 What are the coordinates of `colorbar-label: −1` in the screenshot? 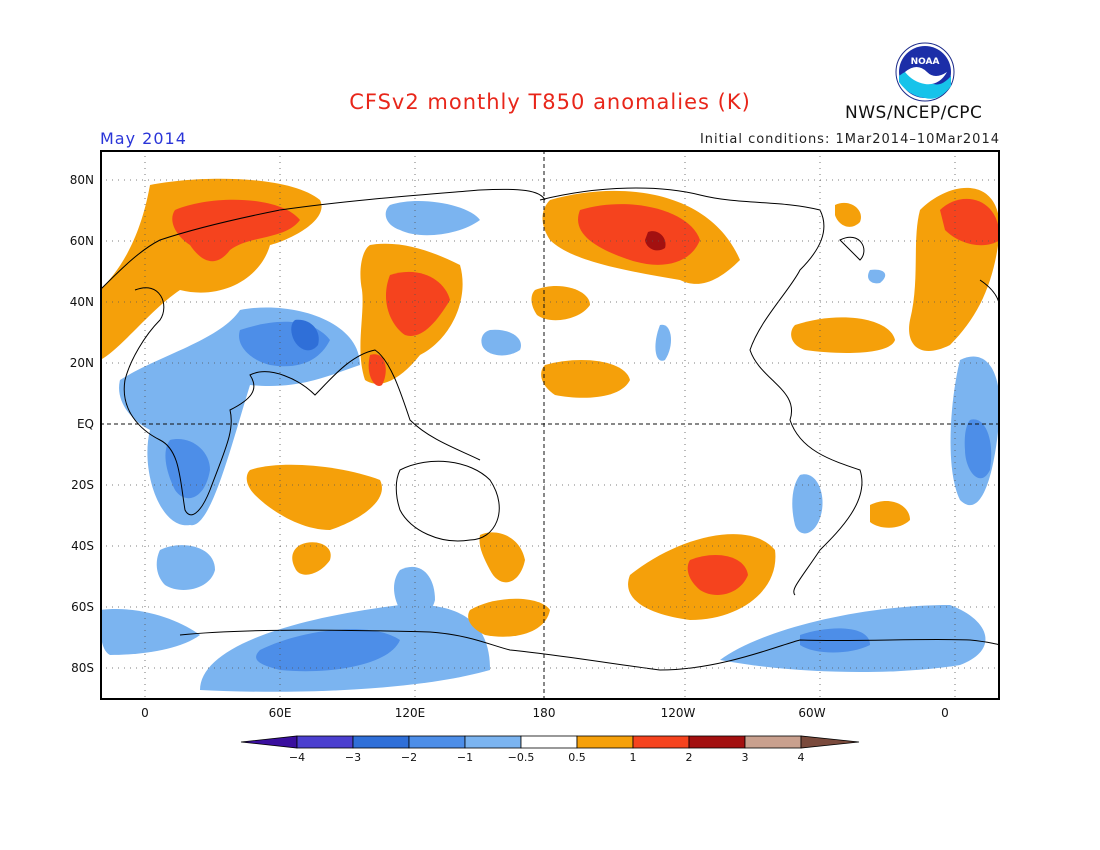 It's located at (465, 757).